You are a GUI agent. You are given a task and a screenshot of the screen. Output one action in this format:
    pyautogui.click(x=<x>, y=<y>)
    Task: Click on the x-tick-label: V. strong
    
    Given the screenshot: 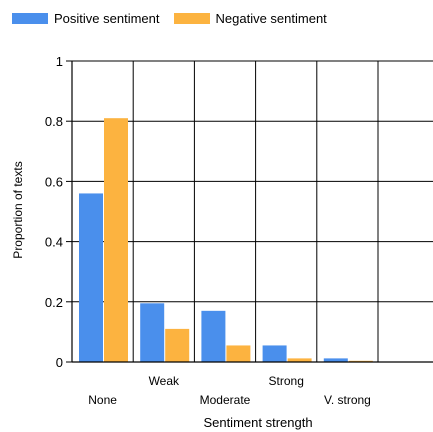 What is the action you would take?
    pyautogui.click(x=347, y=400)
    